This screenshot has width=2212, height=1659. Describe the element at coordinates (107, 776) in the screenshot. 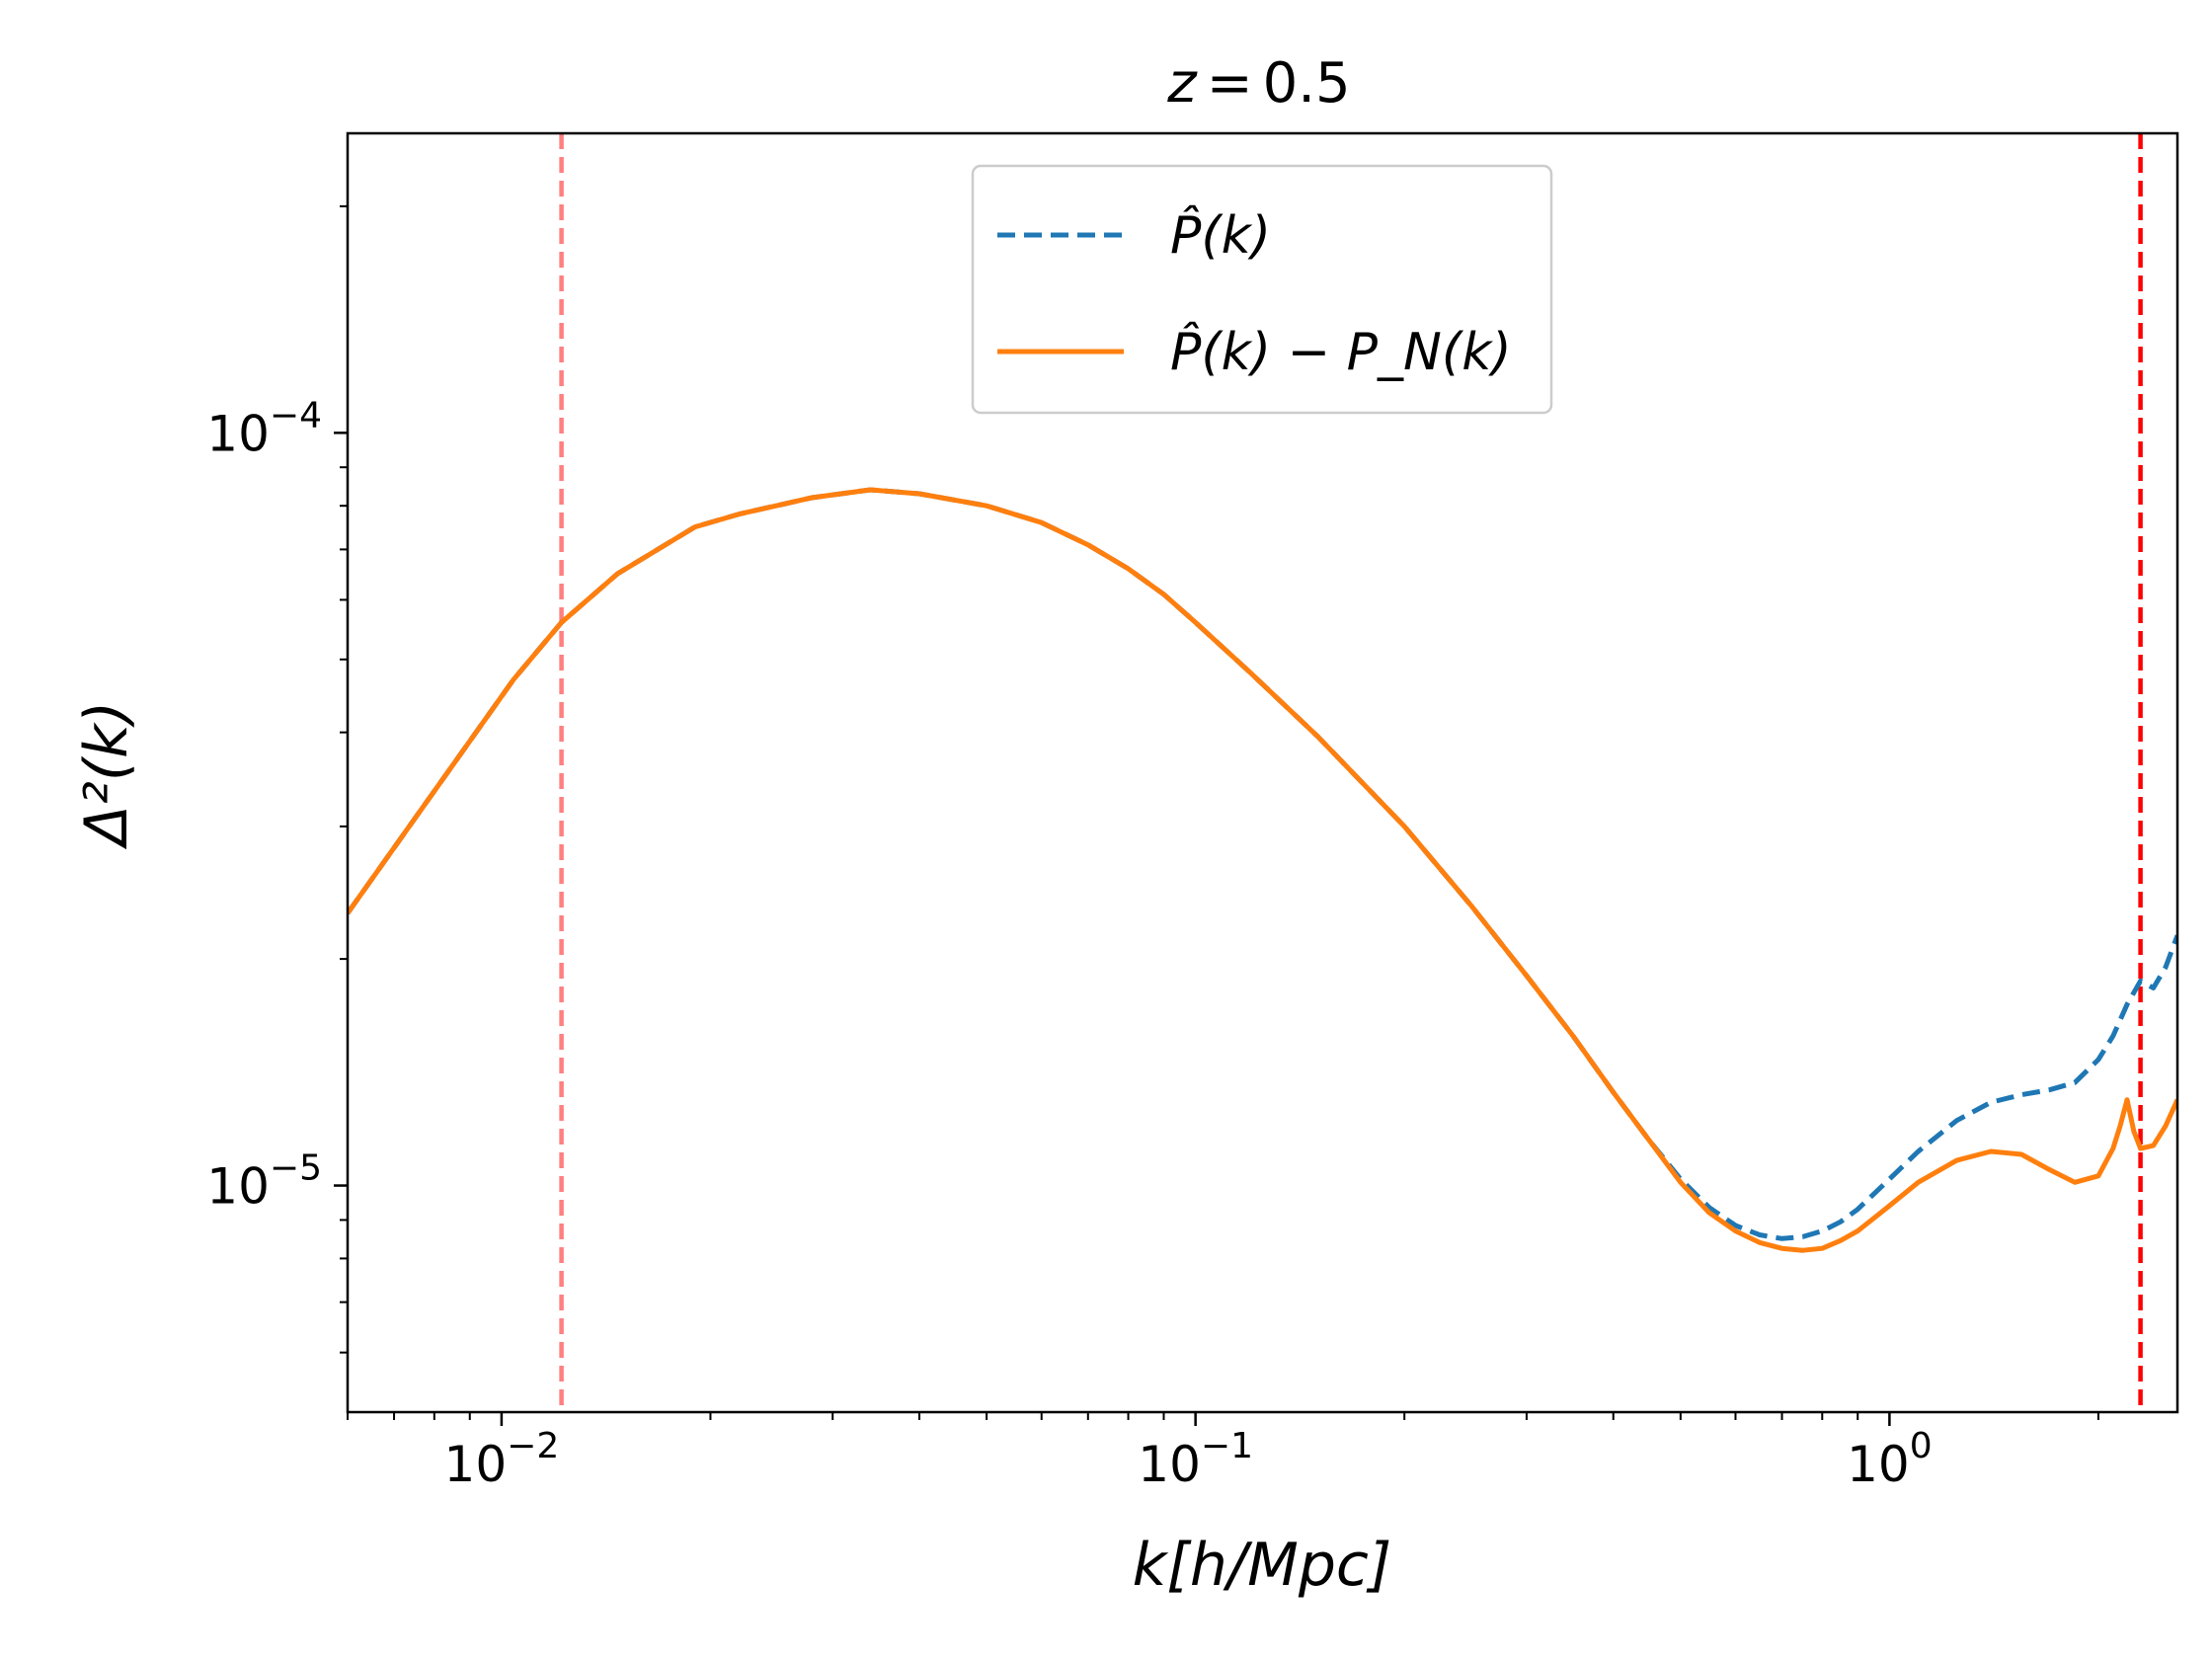

I see `y-axis-title: Δ²(k)` at that location.